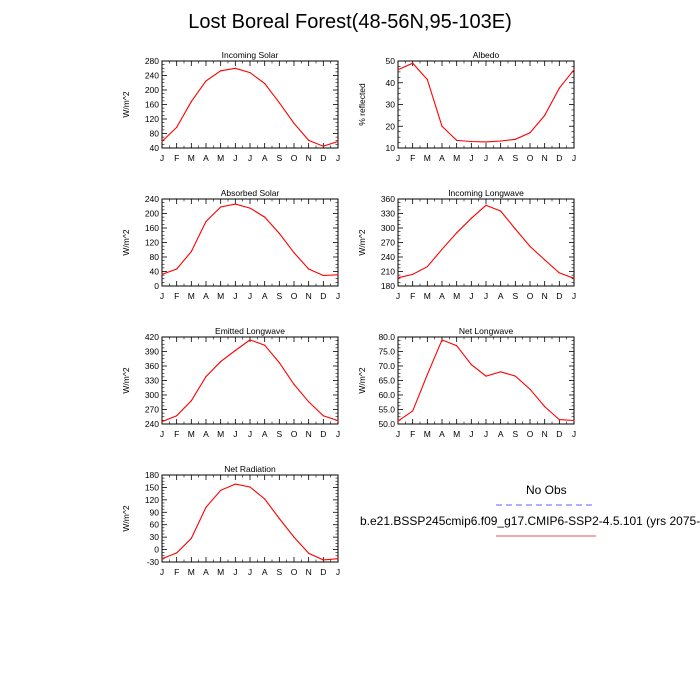 Image resolution: width=700 pixels, height=700 pixels. What do you see at coordinates (152, 337) in the screenshot?
I see `y-tick-label: 420` at bounding box center [152, 337].